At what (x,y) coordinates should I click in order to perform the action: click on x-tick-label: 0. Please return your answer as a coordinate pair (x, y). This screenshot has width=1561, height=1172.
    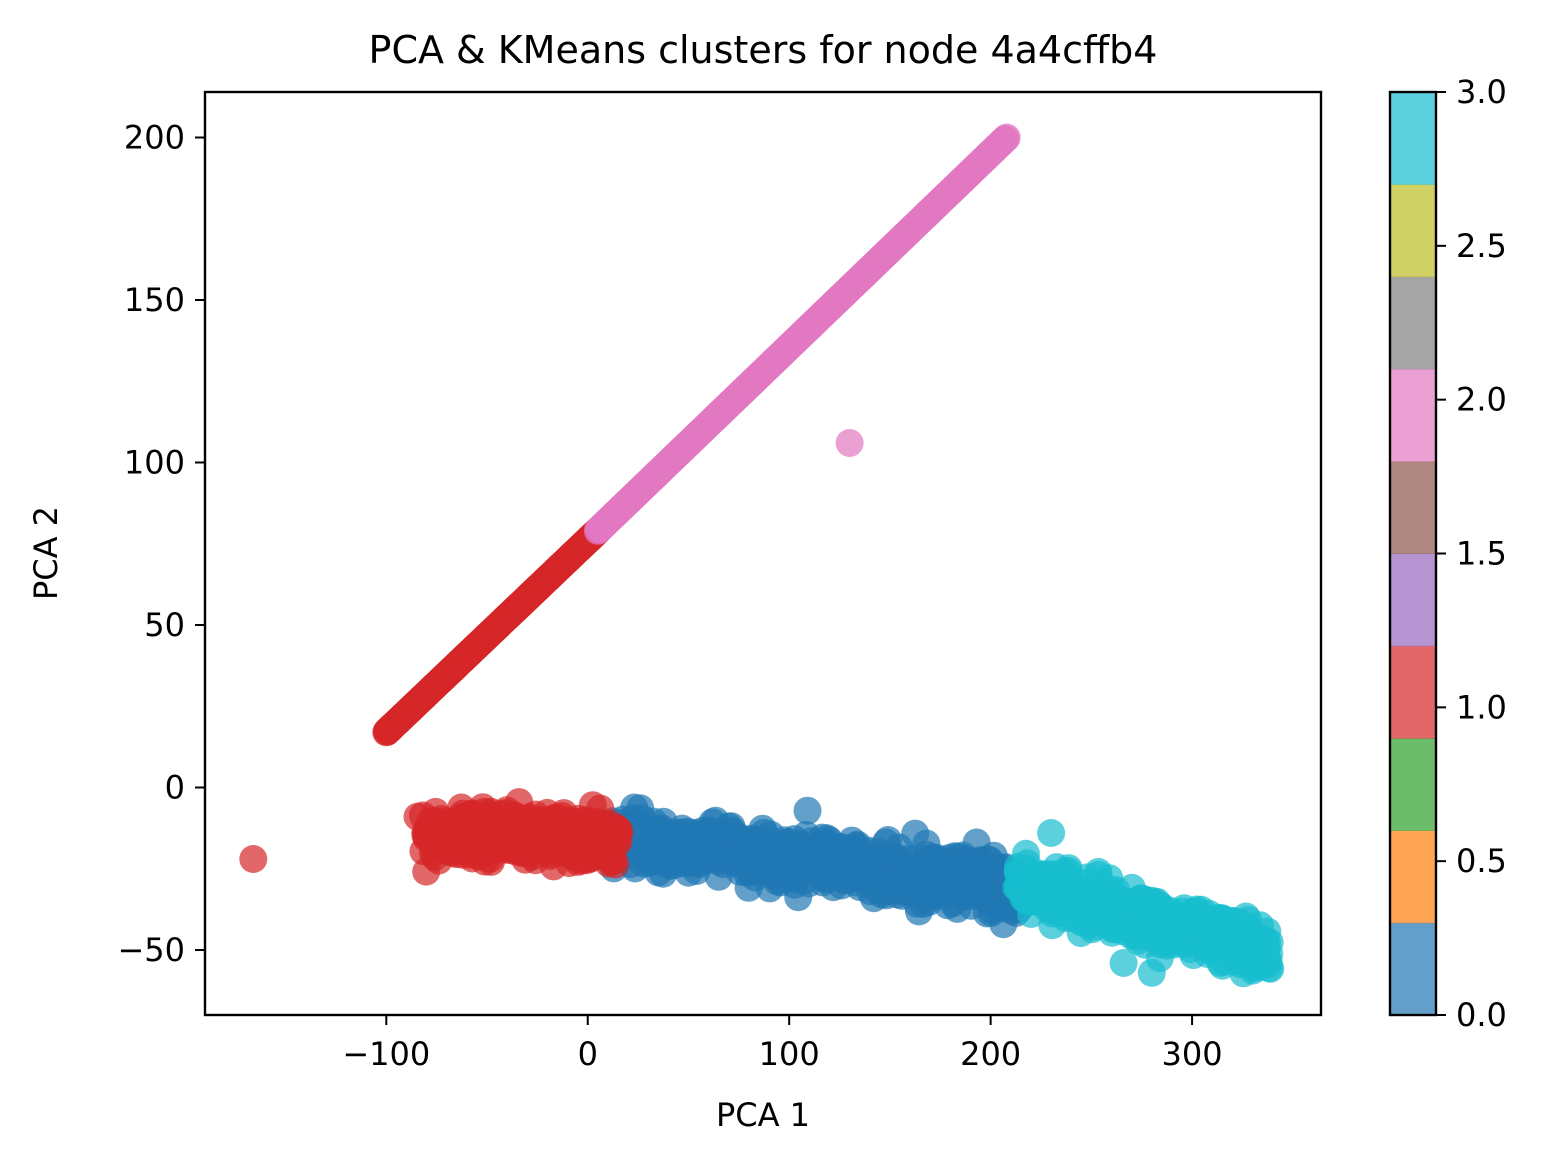
    Looking at the image, I should click on (588, 1054).